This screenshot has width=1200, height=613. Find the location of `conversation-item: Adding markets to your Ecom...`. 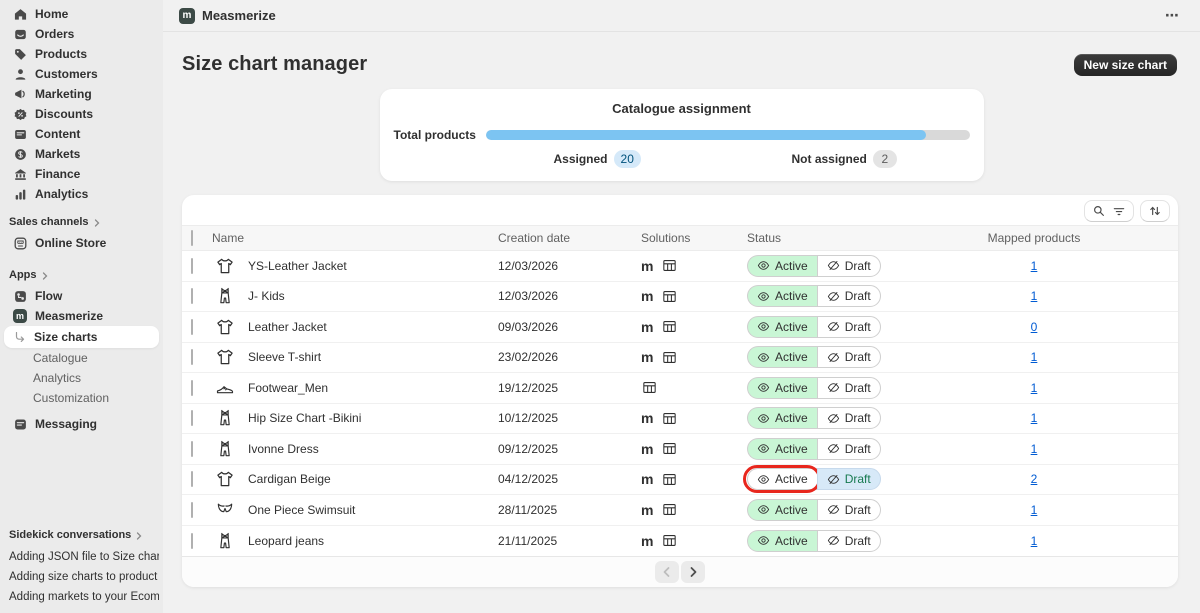

conversation-item: Adding markets to your Ecom... is located at coordinates (84, 597).